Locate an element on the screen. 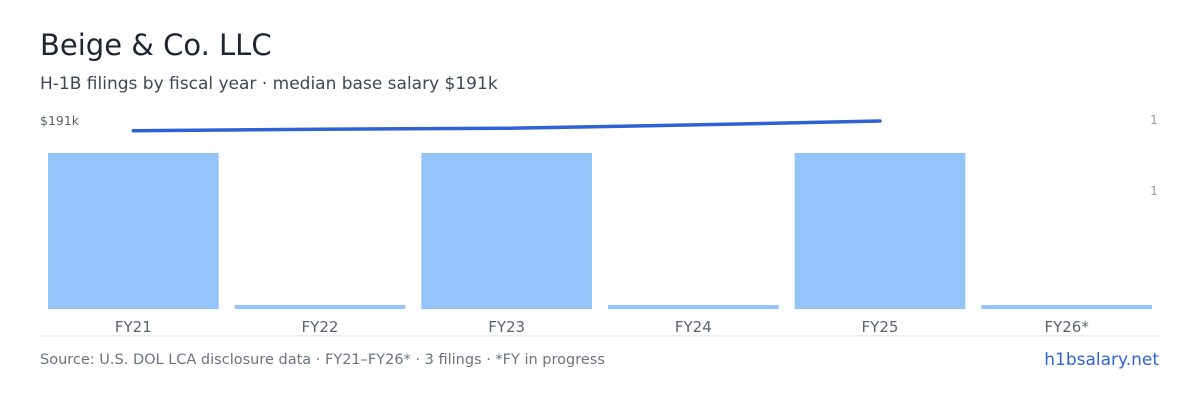 This screenshot has width=1200, height=400. bar-fy23 is located at coordinates (506, 231).